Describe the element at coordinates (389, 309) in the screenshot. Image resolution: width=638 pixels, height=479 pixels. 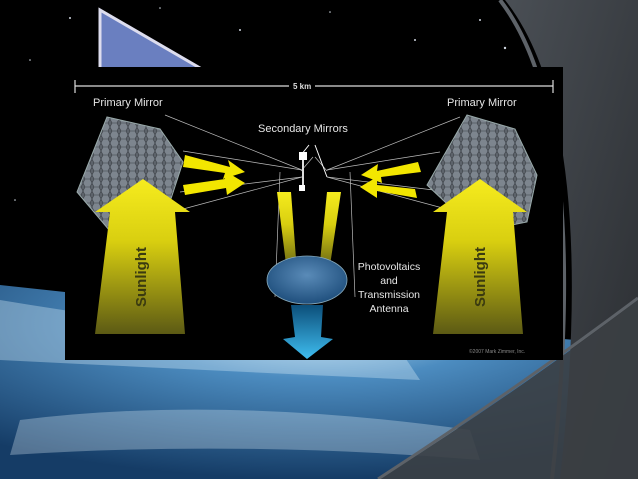
I see `photovoltaics-label-line4: Antenna` at that location.